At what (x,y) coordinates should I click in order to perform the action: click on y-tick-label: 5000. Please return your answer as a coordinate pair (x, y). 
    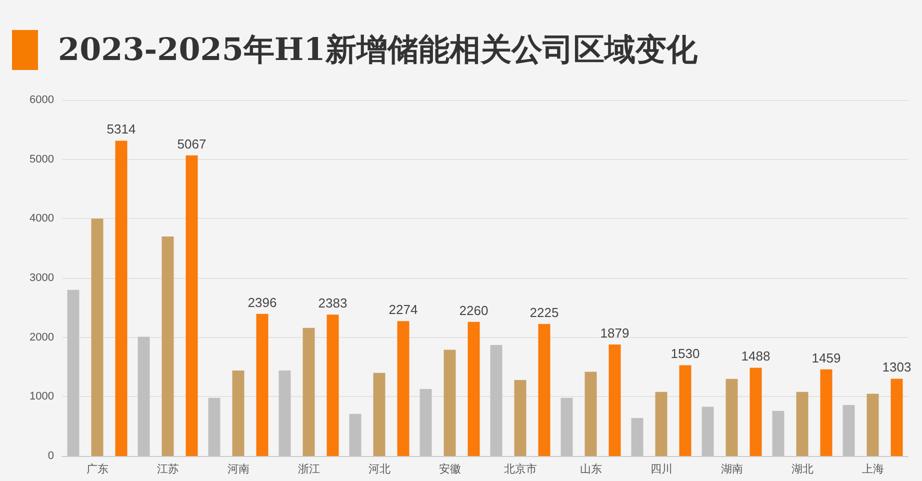
    Looking at the image, I should click on (42, 159).